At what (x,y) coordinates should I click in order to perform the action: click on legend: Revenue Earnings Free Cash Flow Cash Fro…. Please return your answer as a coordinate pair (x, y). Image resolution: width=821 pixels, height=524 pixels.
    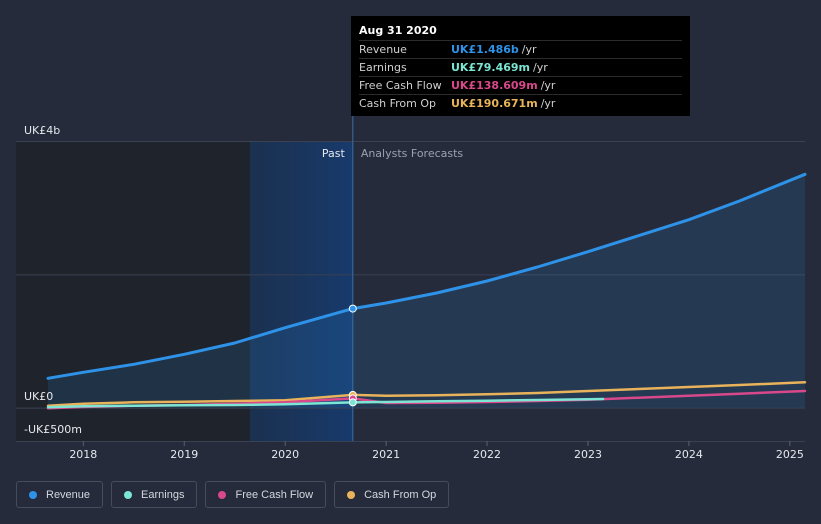
    Looking at the image, I should click on (233, 494).